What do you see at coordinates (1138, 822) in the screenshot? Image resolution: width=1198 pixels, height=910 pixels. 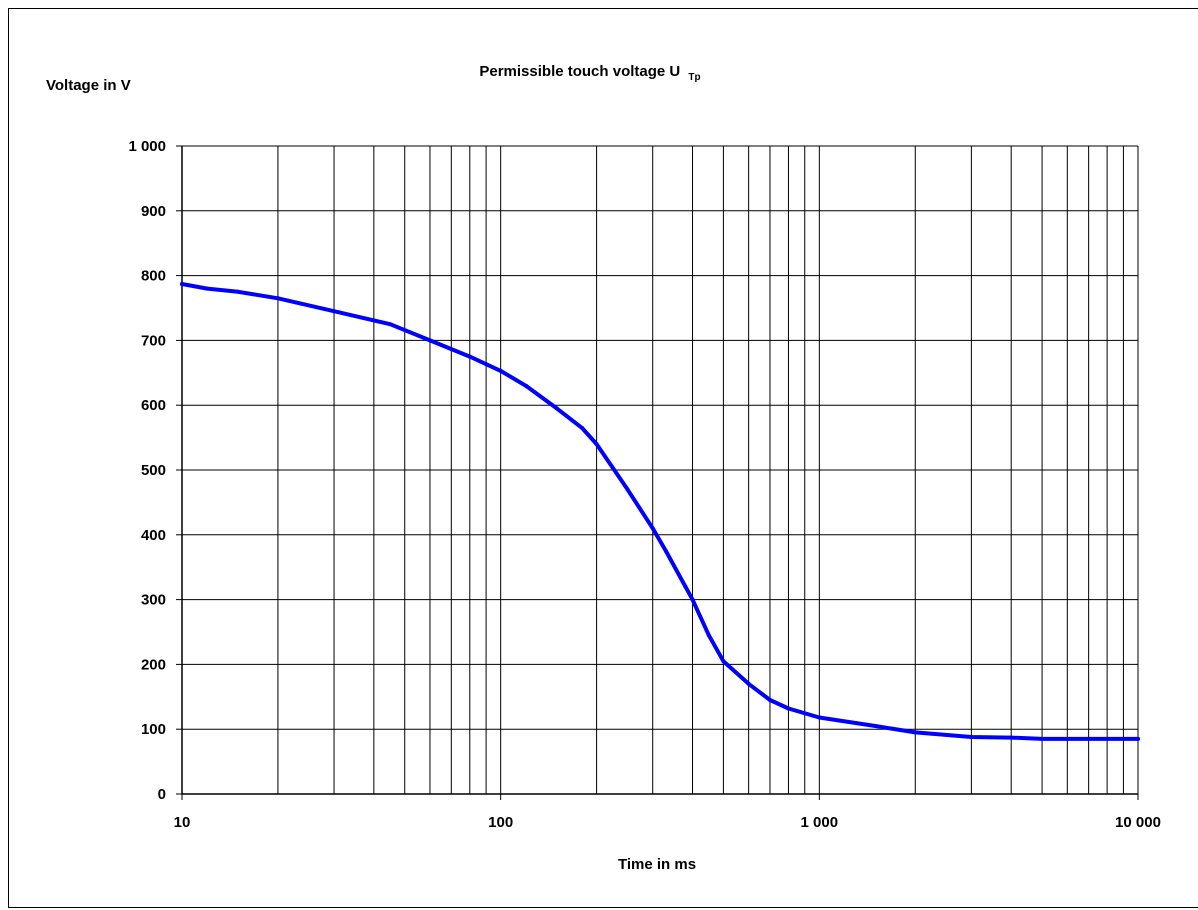 I see `x-tick-label: 10 000` at bounding box center [1138, 822].